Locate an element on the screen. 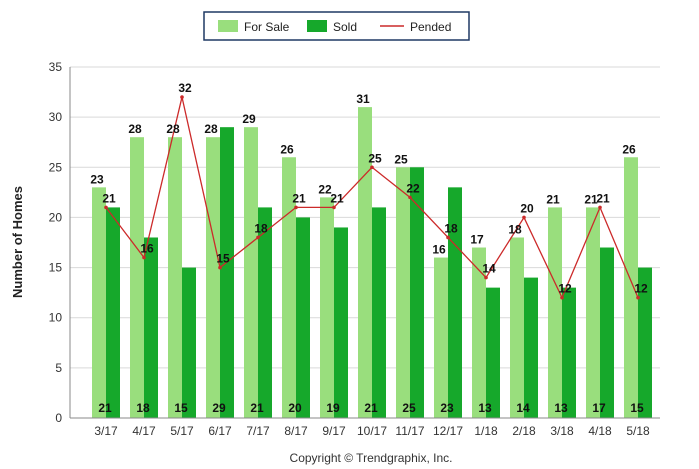  for-sale-data-label: 16 is located at coordinates (439, 250).